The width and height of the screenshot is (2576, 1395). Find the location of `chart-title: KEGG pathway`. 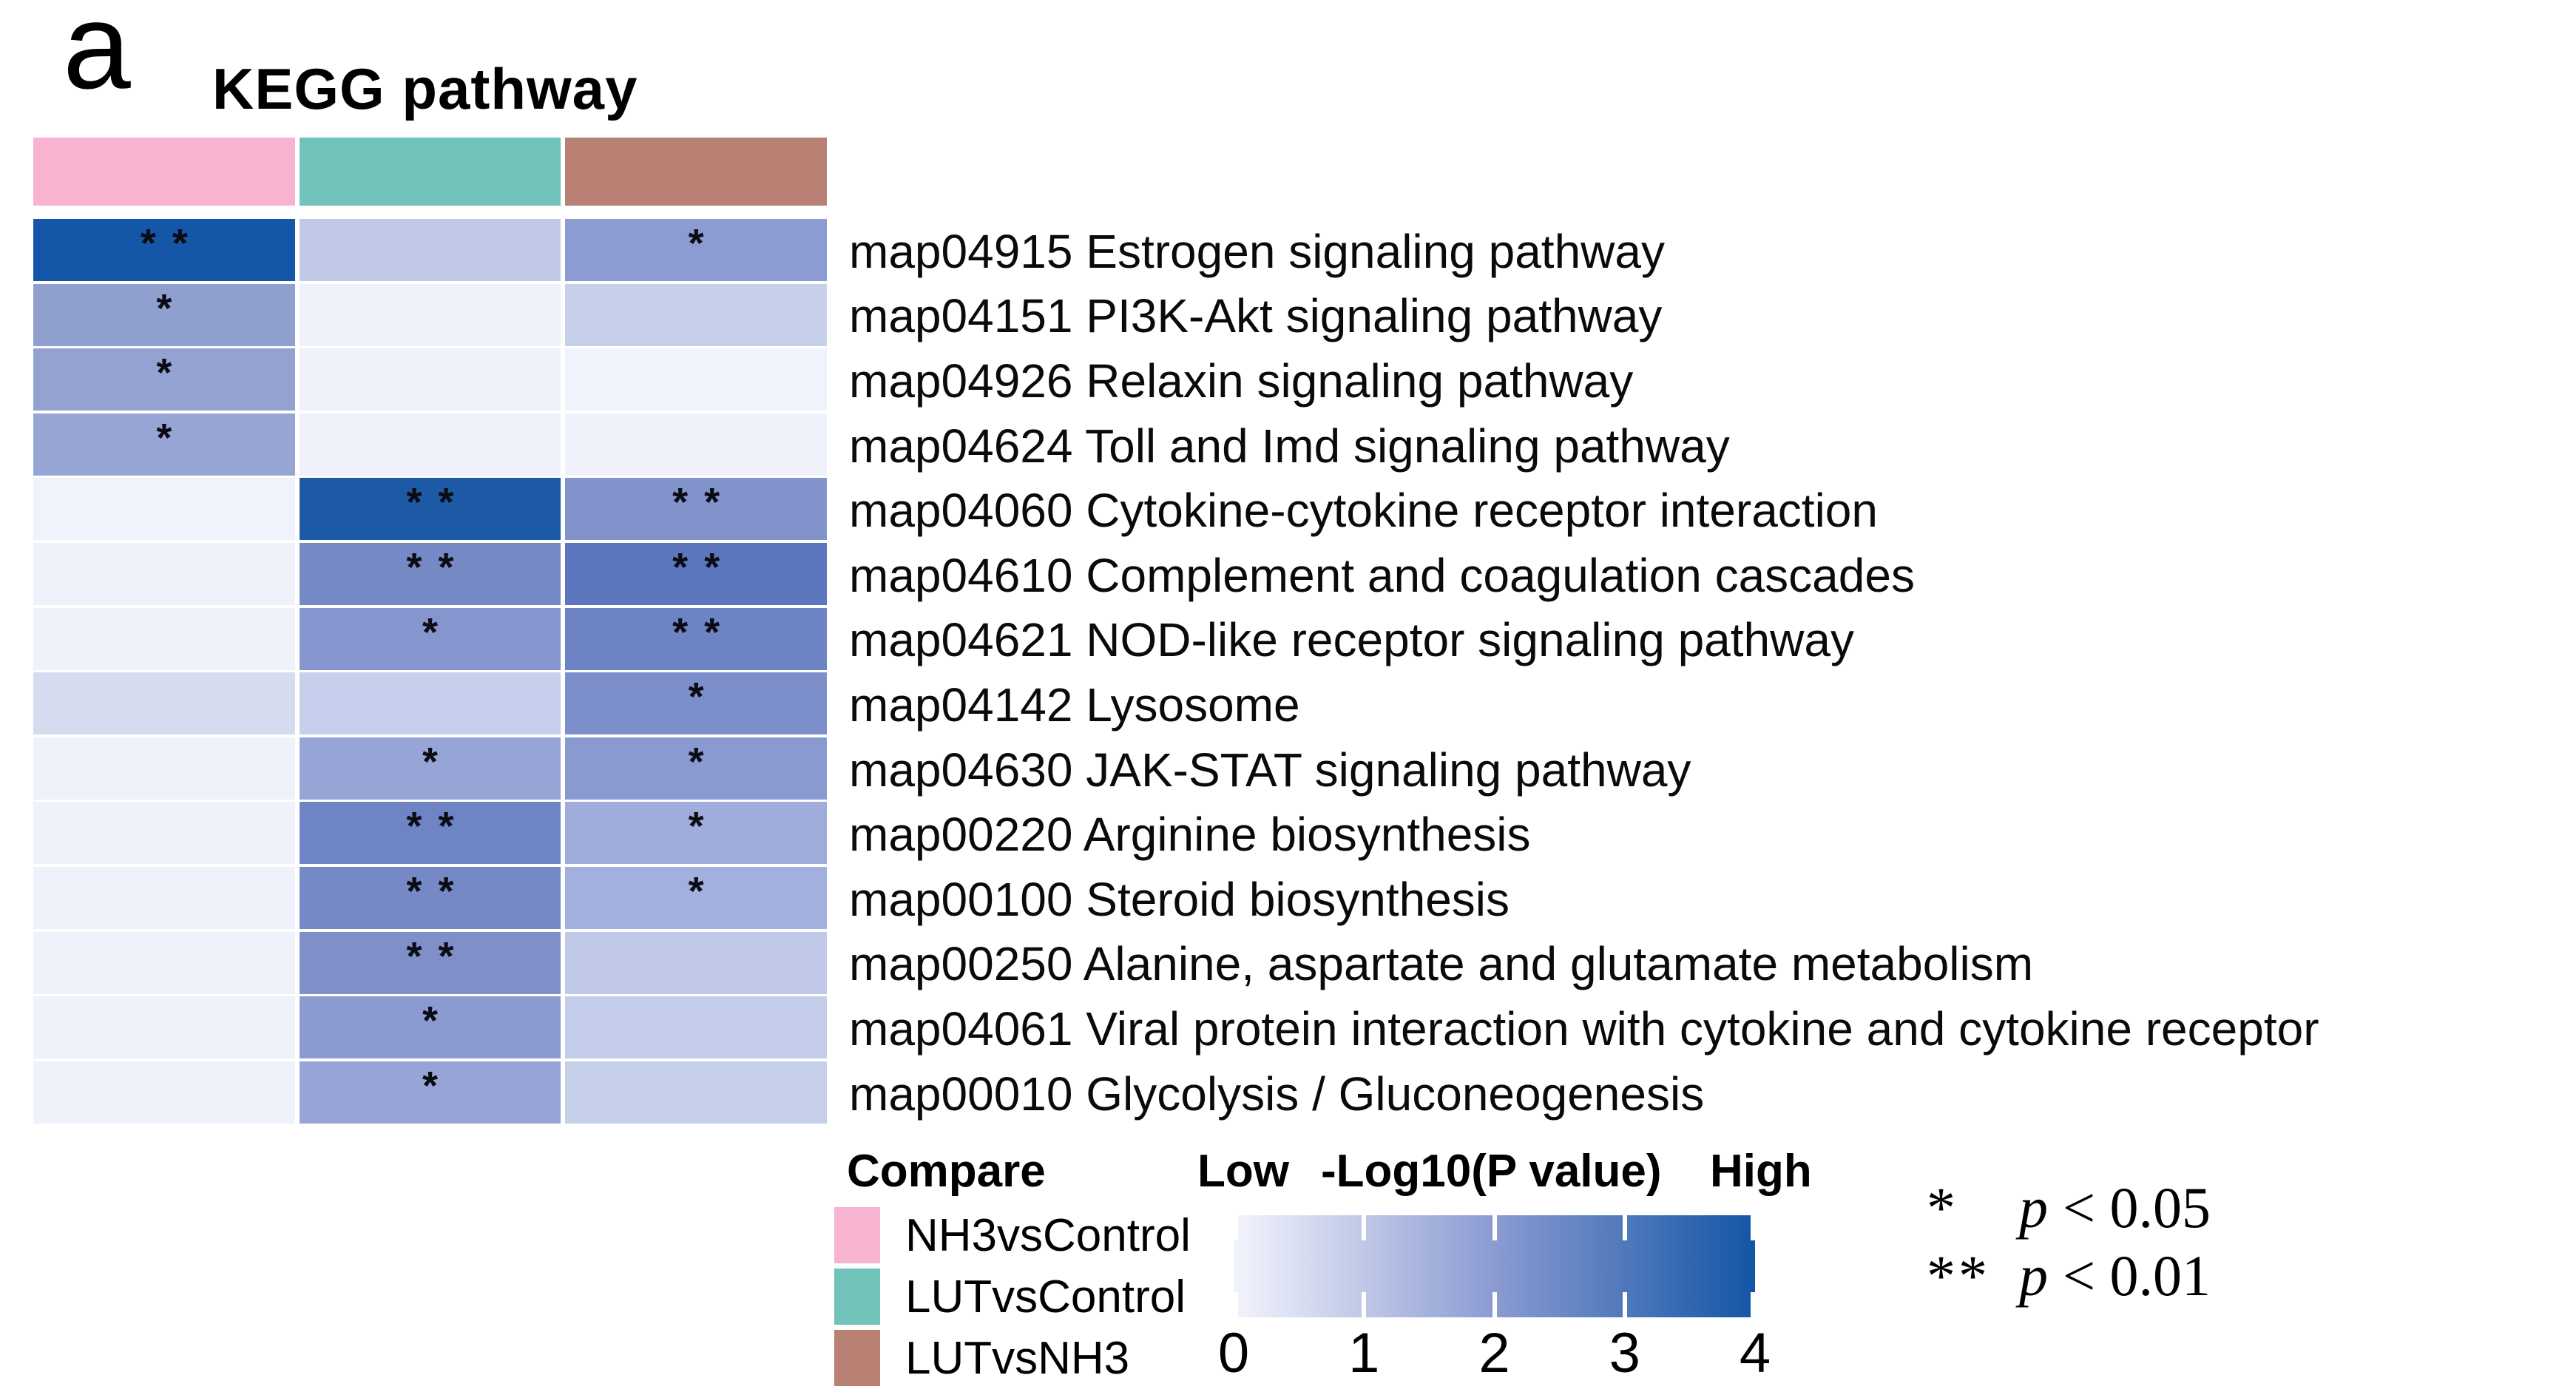

chart-title: KEGG pathway is located at coordinates (425, 88).